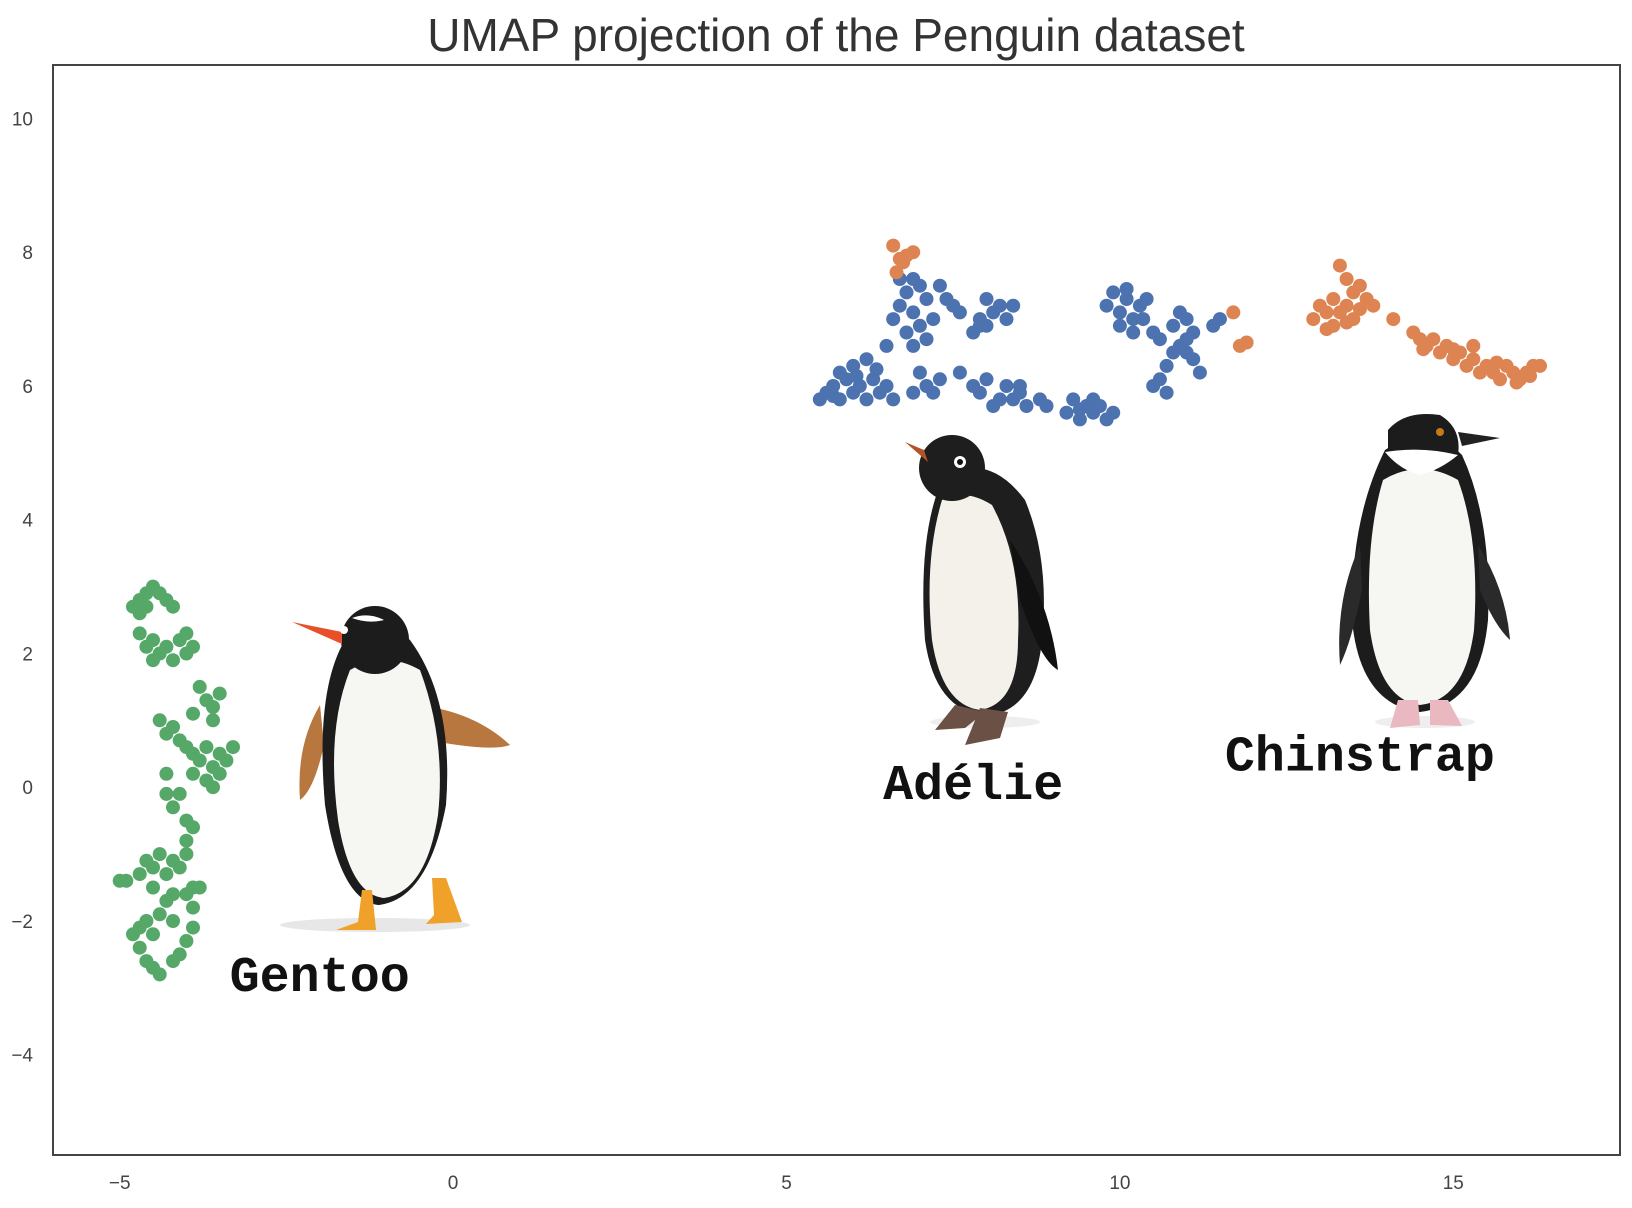  Describe the element at coordinates (27, 788) in the screenshot. I see `y-tick-label: 0` at that location.